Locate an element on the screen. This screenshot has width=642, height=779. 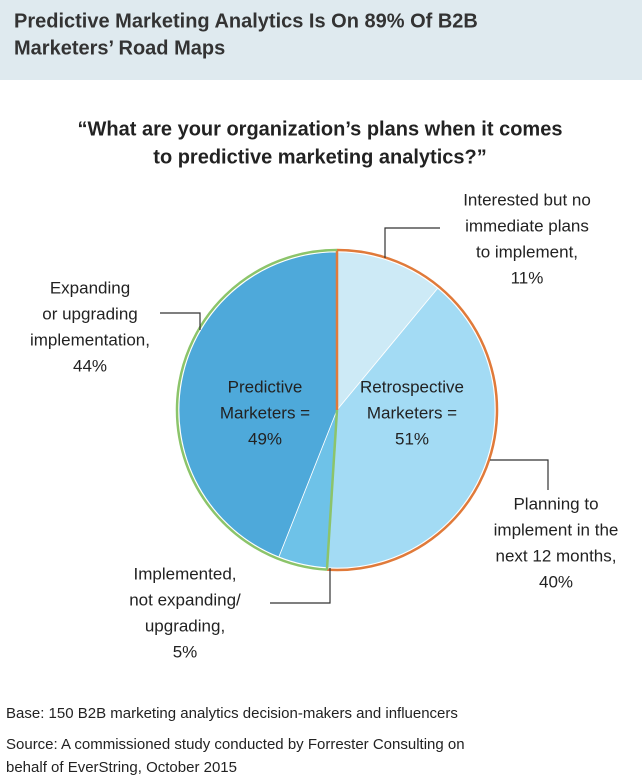
slice-label: implementation, is located at coordinates (90, 339).